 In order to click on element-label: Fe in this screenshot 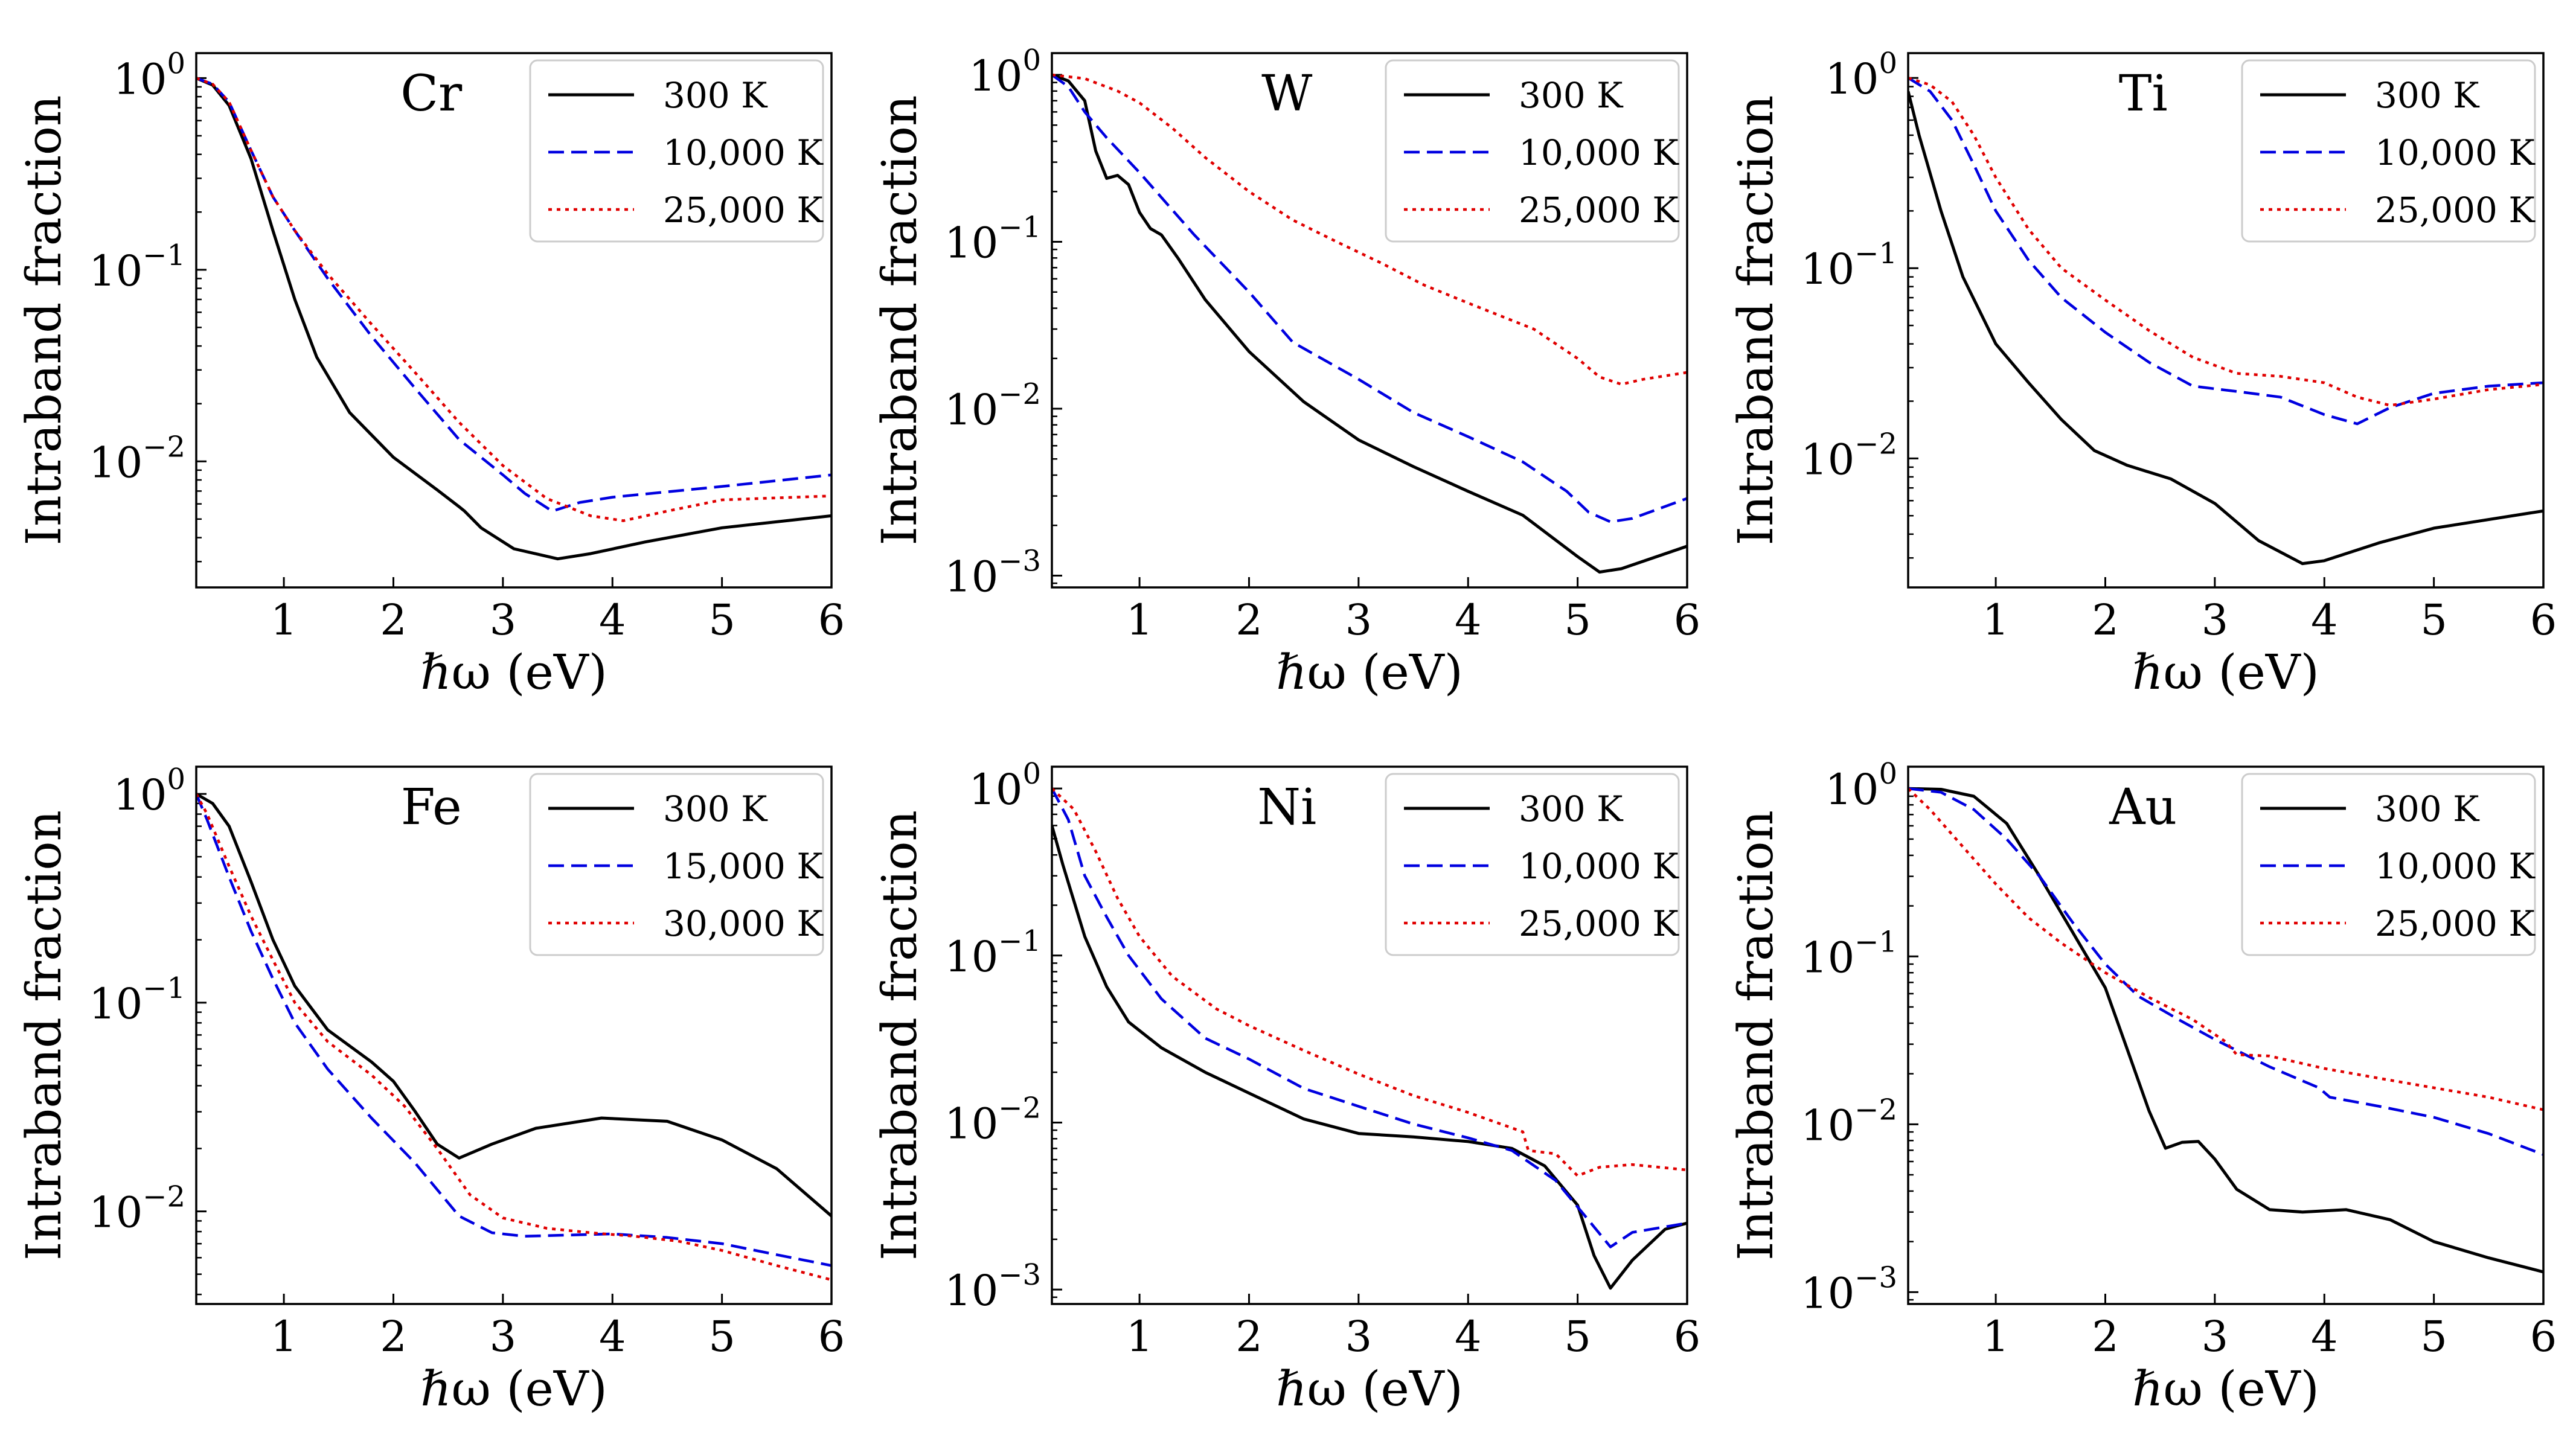, I will do `click(431, 807)`.